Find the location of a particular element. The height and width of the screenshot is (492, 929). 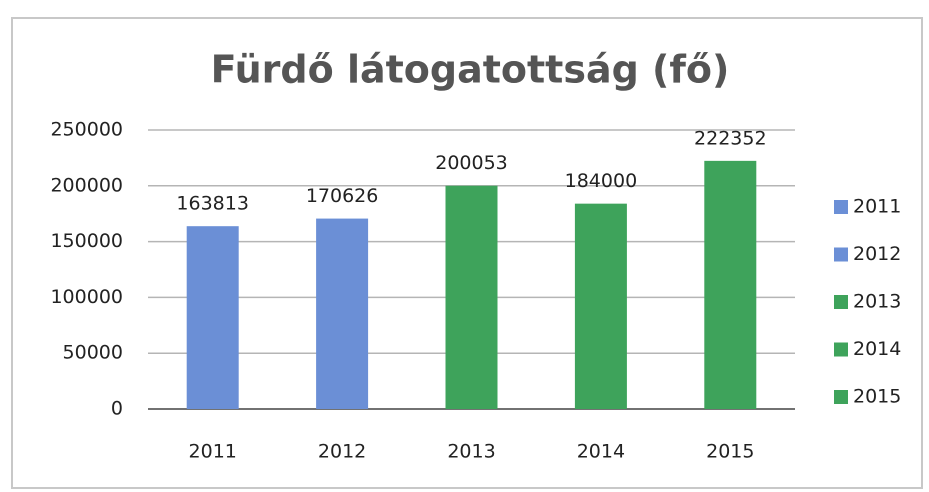

data-label: 170626 is located at coordinates (342, 196).